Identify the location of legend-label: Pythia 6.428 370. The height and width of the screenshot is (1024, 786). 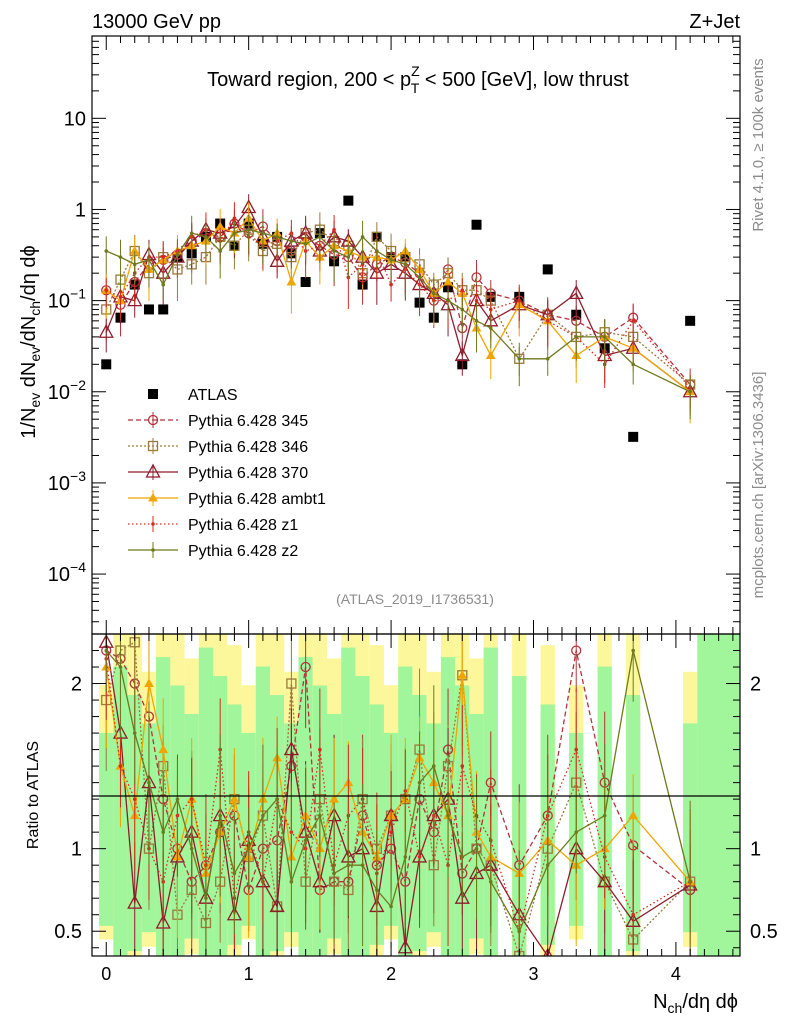
(248, 473).